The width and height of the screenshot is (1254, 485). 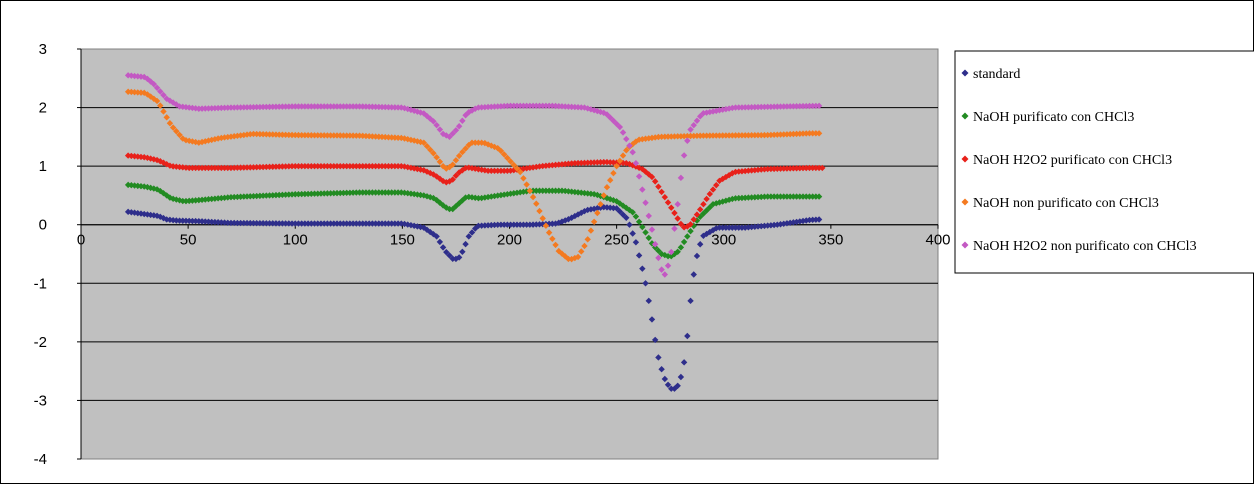 I want to click on x-tick-label: 150, so click(x=402, y=240).